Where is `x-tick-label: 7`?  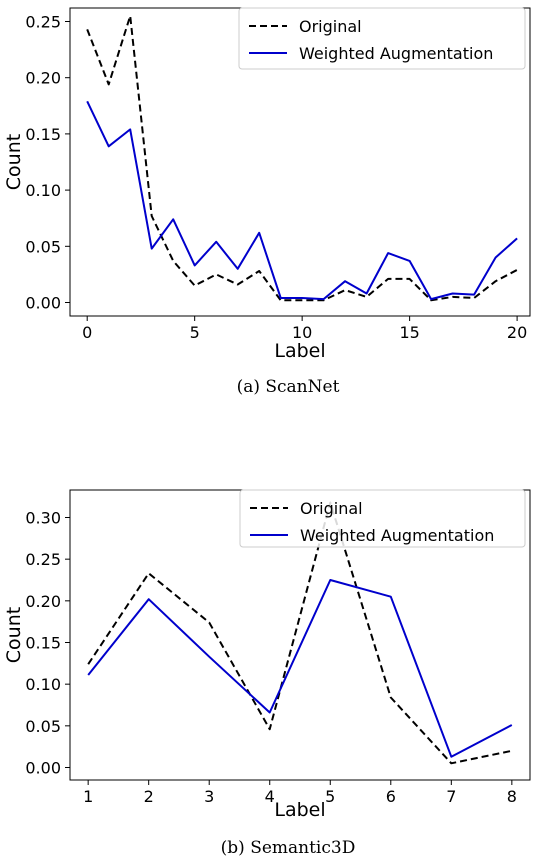
x-tick-label: 7 is located at coordinates (451, 796).